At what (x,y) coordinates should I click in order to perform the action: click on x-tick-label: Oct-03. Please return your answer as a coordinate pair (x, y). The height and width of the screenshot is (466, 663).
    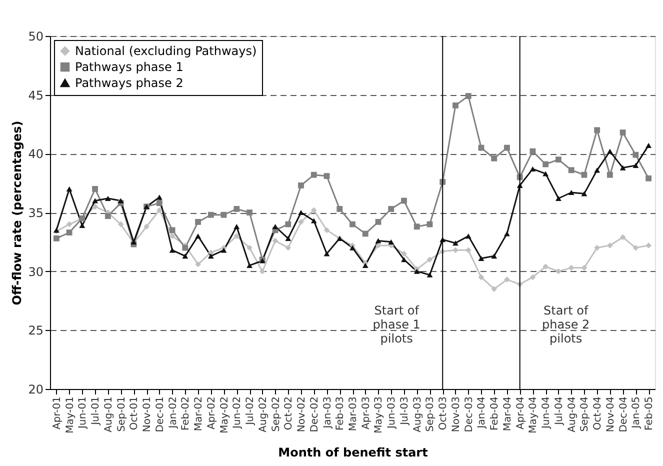
    Looking at the image, I should click on (444, 413).